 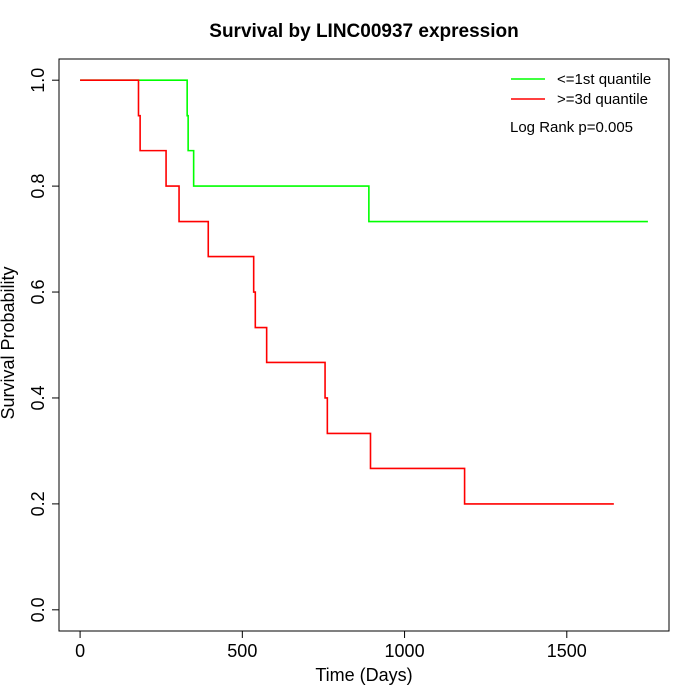 What do you see at coordinates (604, 79) in the screenshot?
I see `legend-label-0: <=1st quantile` at bounding box center [604, 79].